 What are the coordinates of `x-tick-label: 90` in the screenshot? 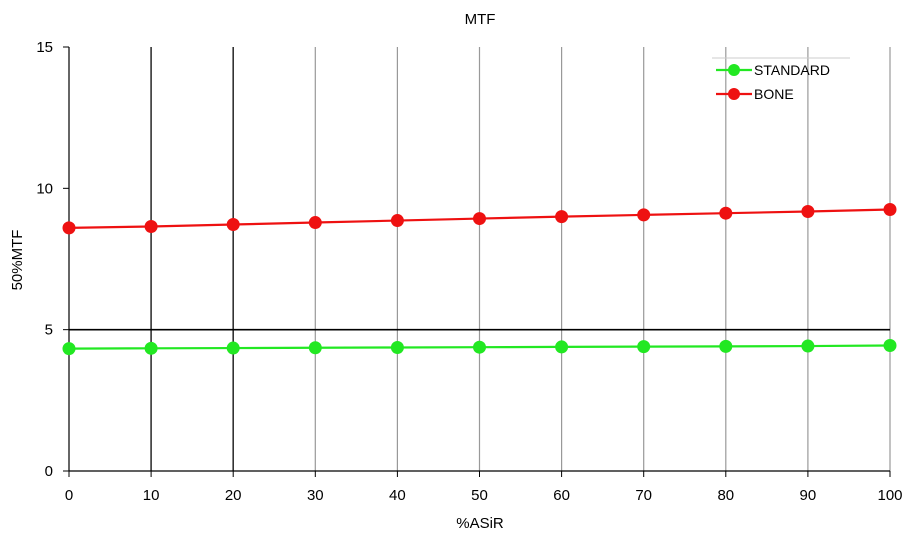 It's located at (808, 495).